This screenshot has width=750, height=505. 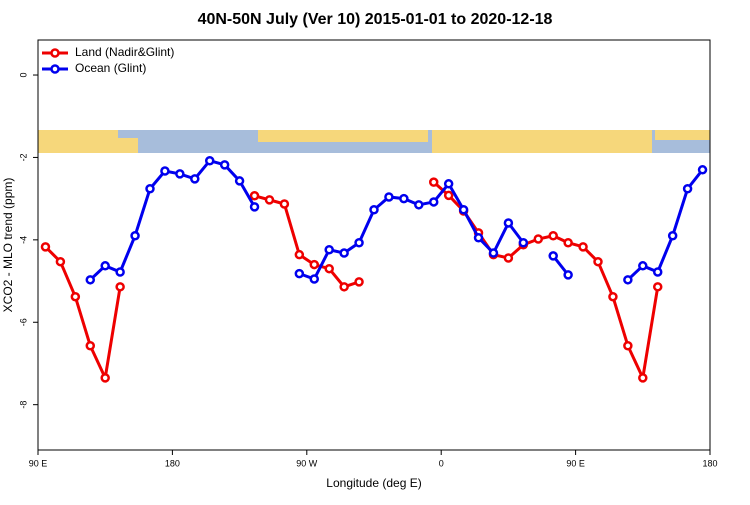 I want to click on legend-label: Land (Nadir&Glint), so click(x=124, y=52).